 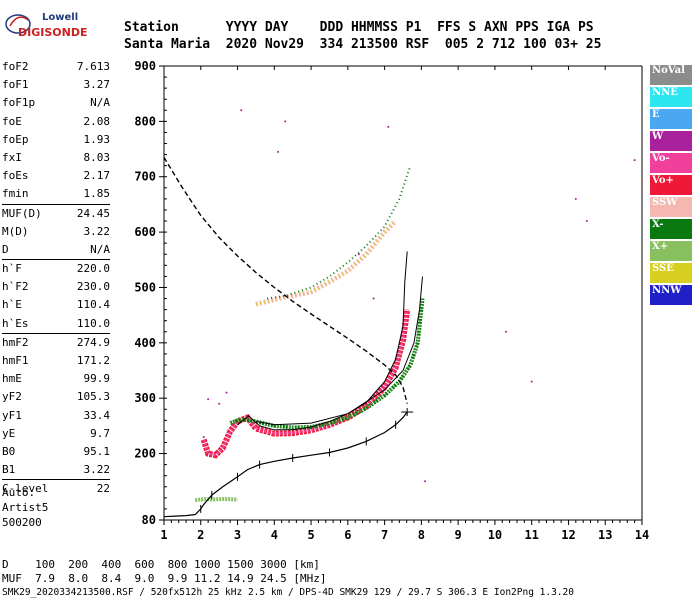 What do you see at coordinates (97, 470) in the screenshot?
I see `param-value: 3.22` at bounding box center [97, 470].